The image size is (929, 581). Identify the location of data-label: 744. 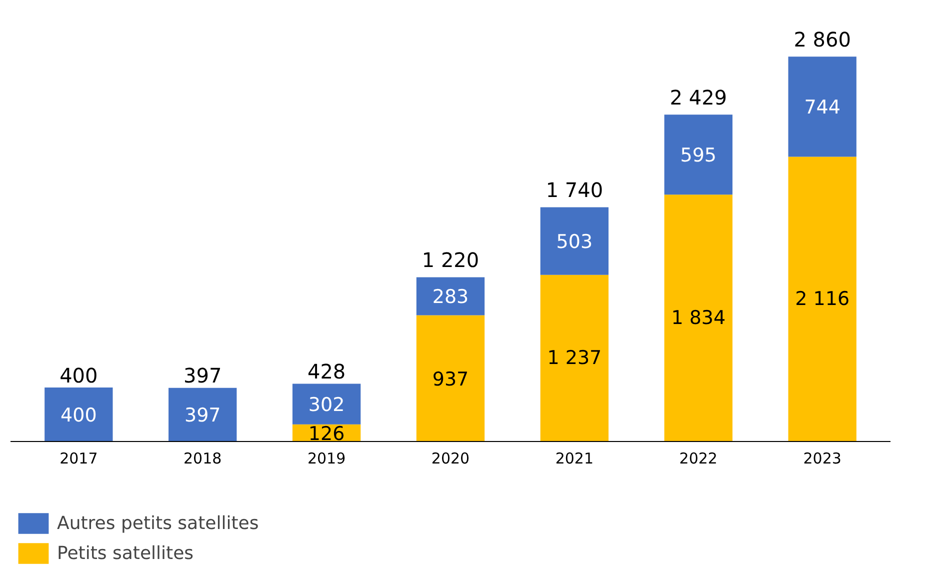
(822, 107).